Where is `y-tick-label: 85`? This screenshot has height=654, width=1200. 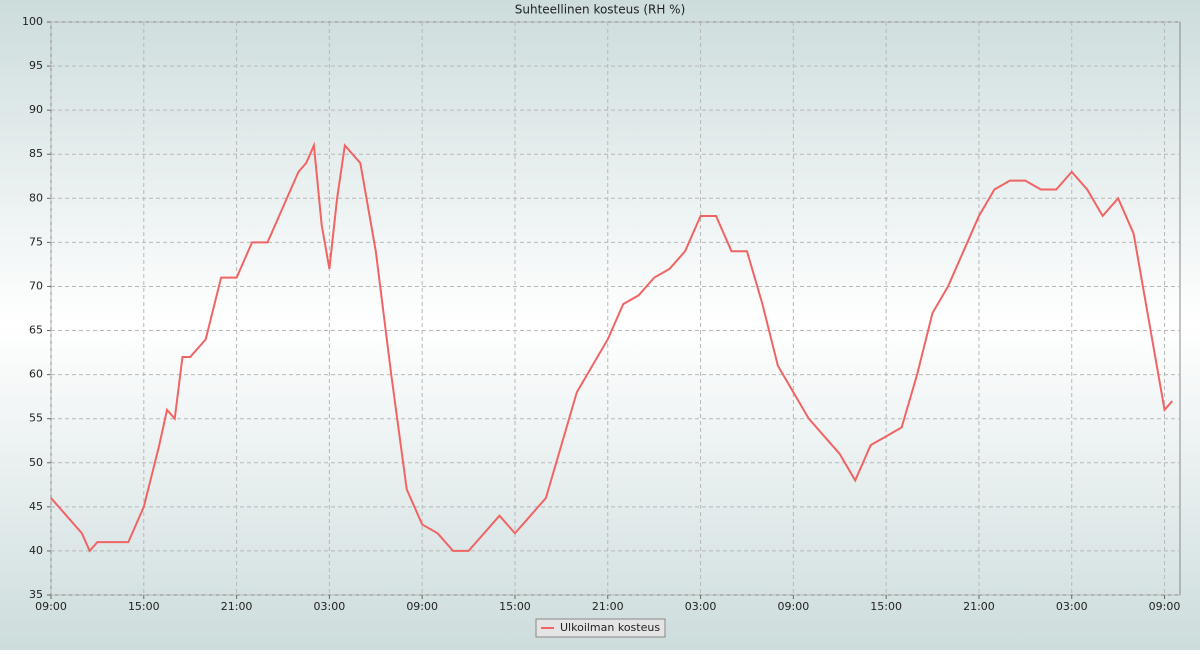
y-tick-label: 85 is located at coordinates (36, 153).